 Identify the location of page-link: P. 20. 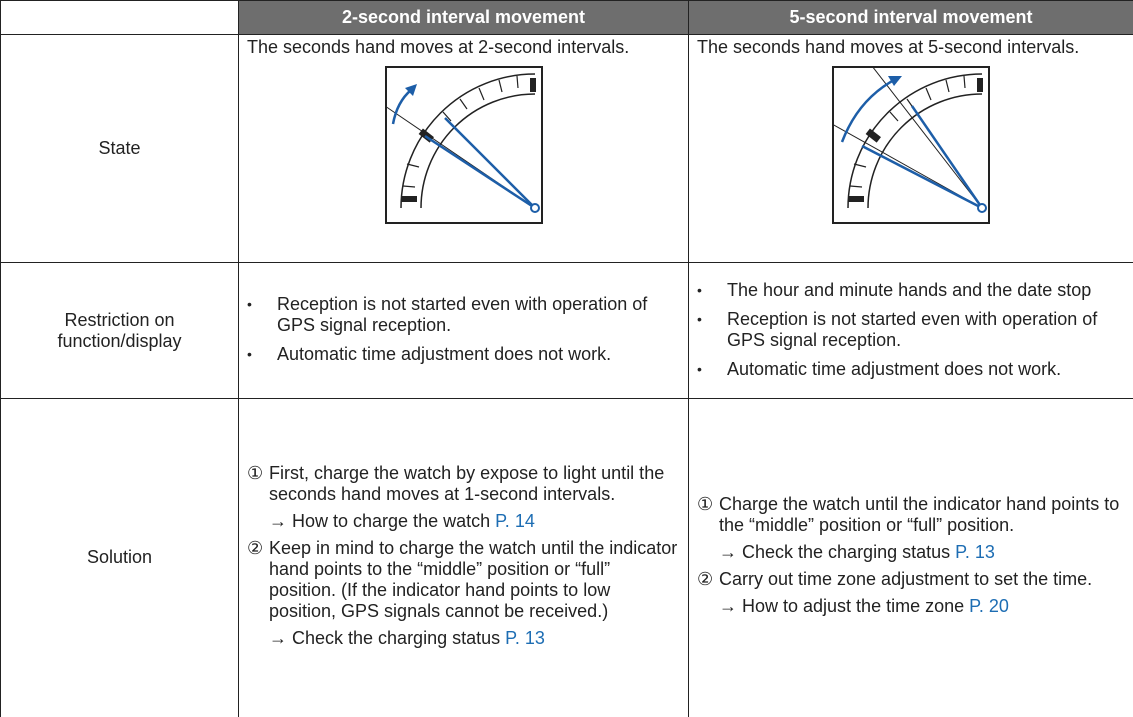
(989, 606).